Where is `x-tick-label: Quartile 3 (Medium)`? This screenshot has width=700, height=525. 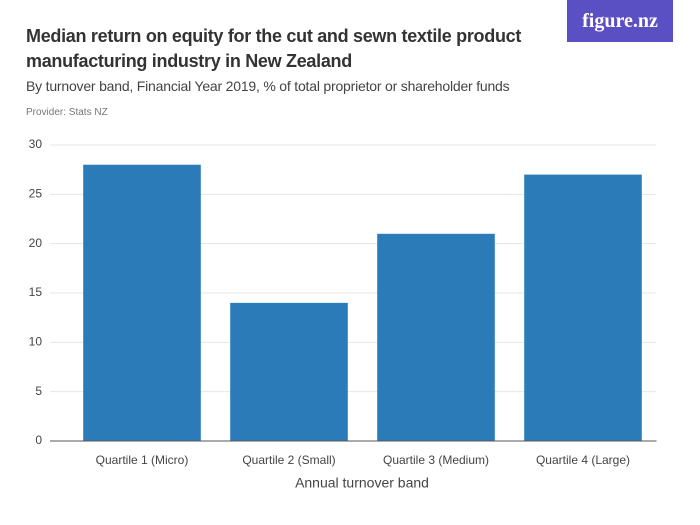 x-tick-label: Quartile 3 (Medium) is located at coordinates (436, 460).